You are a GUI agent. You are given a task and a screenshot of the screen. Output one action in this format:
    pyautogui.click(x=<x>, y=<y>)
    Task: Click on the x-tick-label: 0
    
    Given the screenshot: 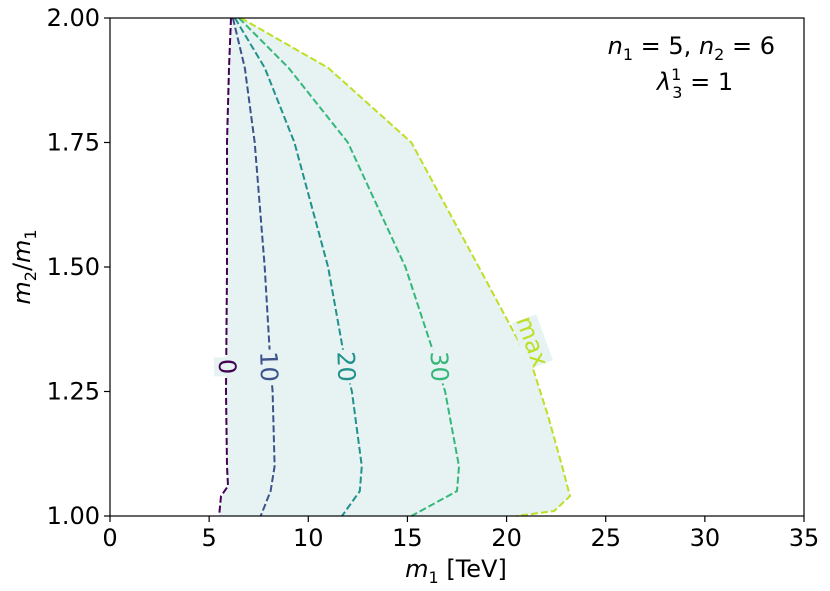 What is the action you would take?
    pyautogui.click(x=109, y=538)
    